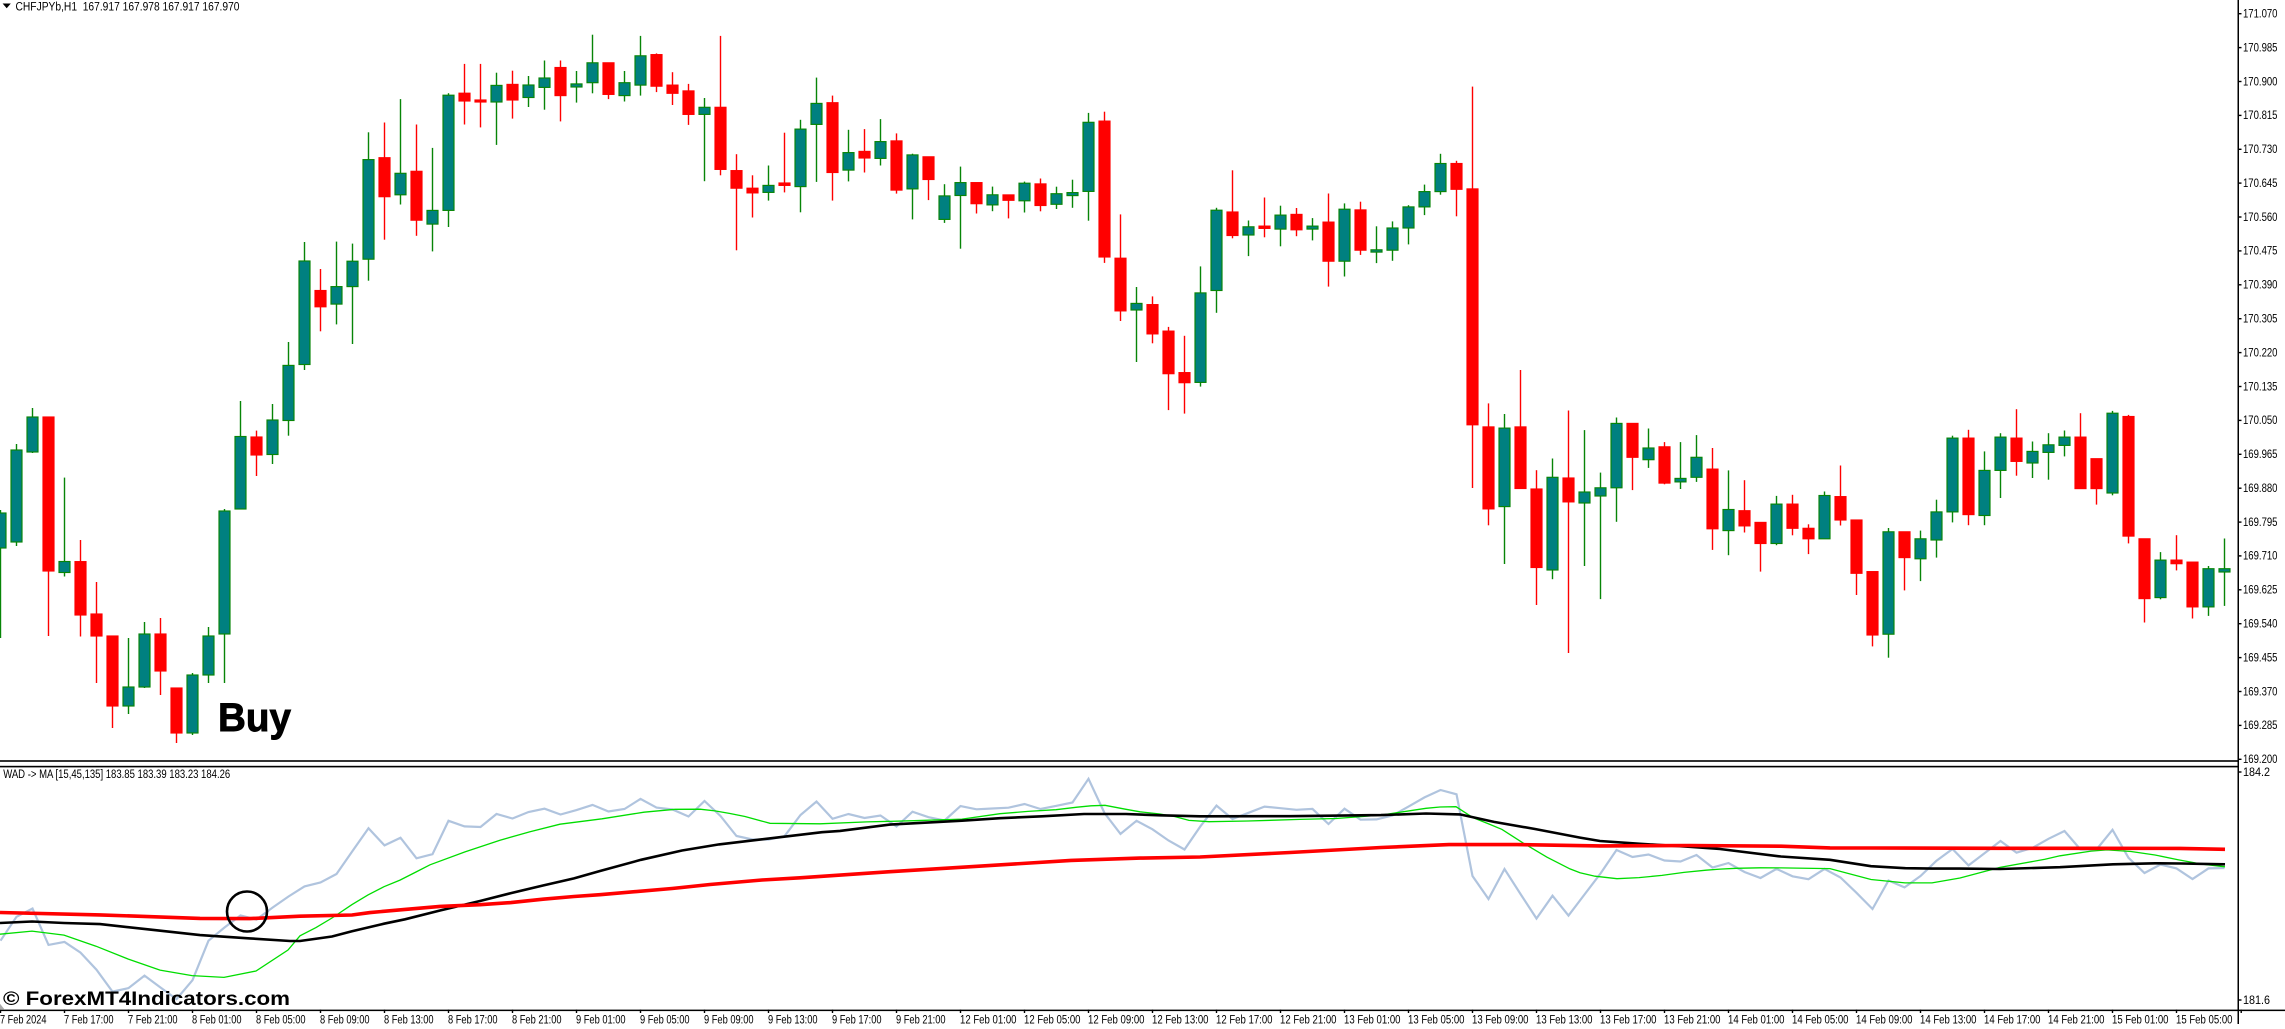  I want to click on svg-text: 14 Feb 05:00, so click(1820, 1020).